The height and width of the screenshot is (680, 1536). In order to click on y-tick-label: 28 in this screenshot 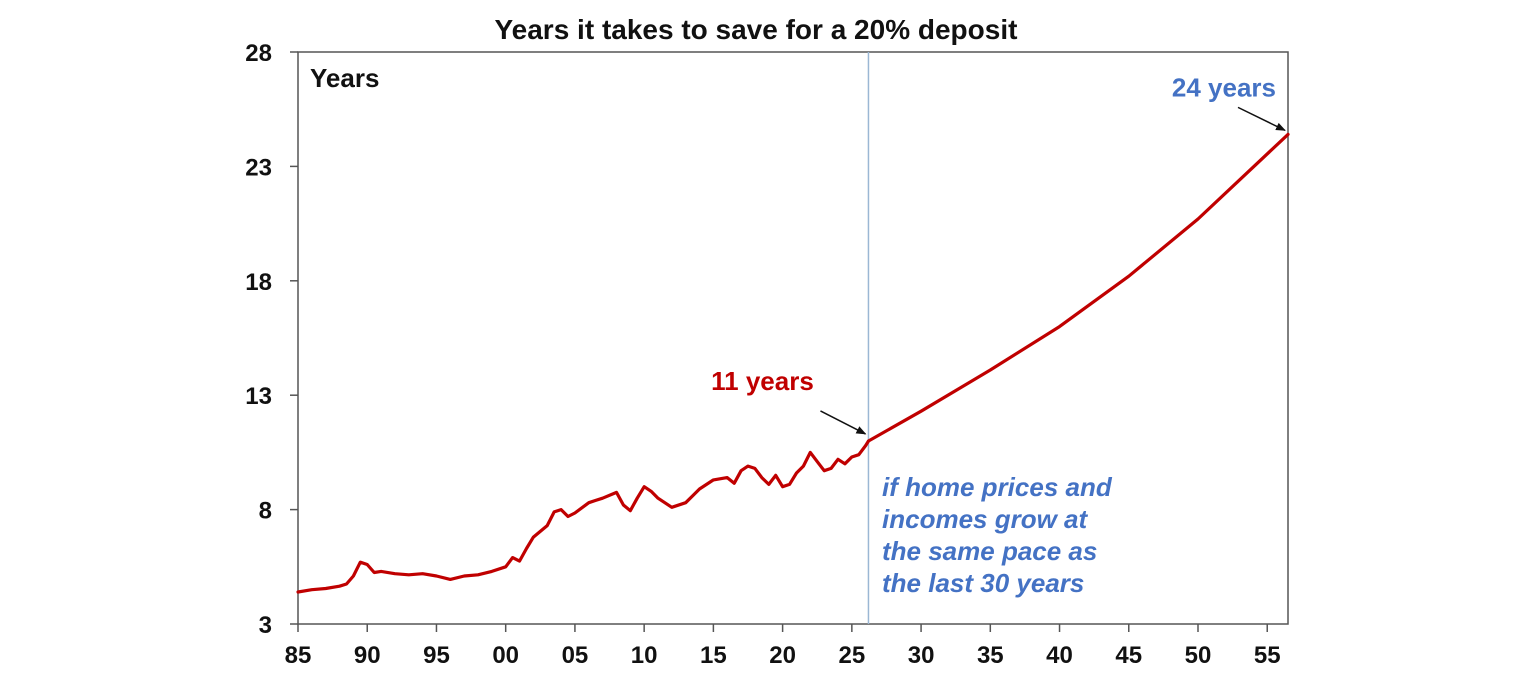, I will do `click(258, 53)`.